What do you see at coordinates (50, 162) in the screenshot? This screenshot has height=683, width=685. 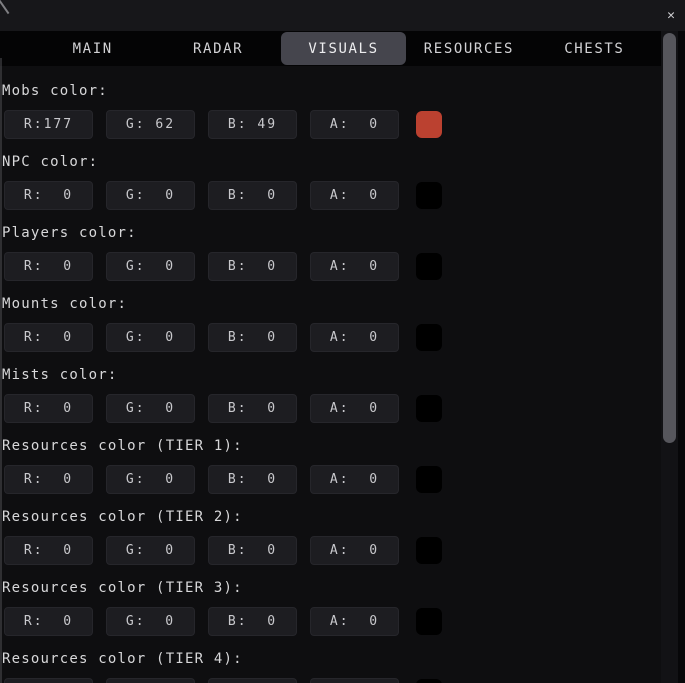 I see `color-section-label: NPC color:` at bounding box center [50, 162].